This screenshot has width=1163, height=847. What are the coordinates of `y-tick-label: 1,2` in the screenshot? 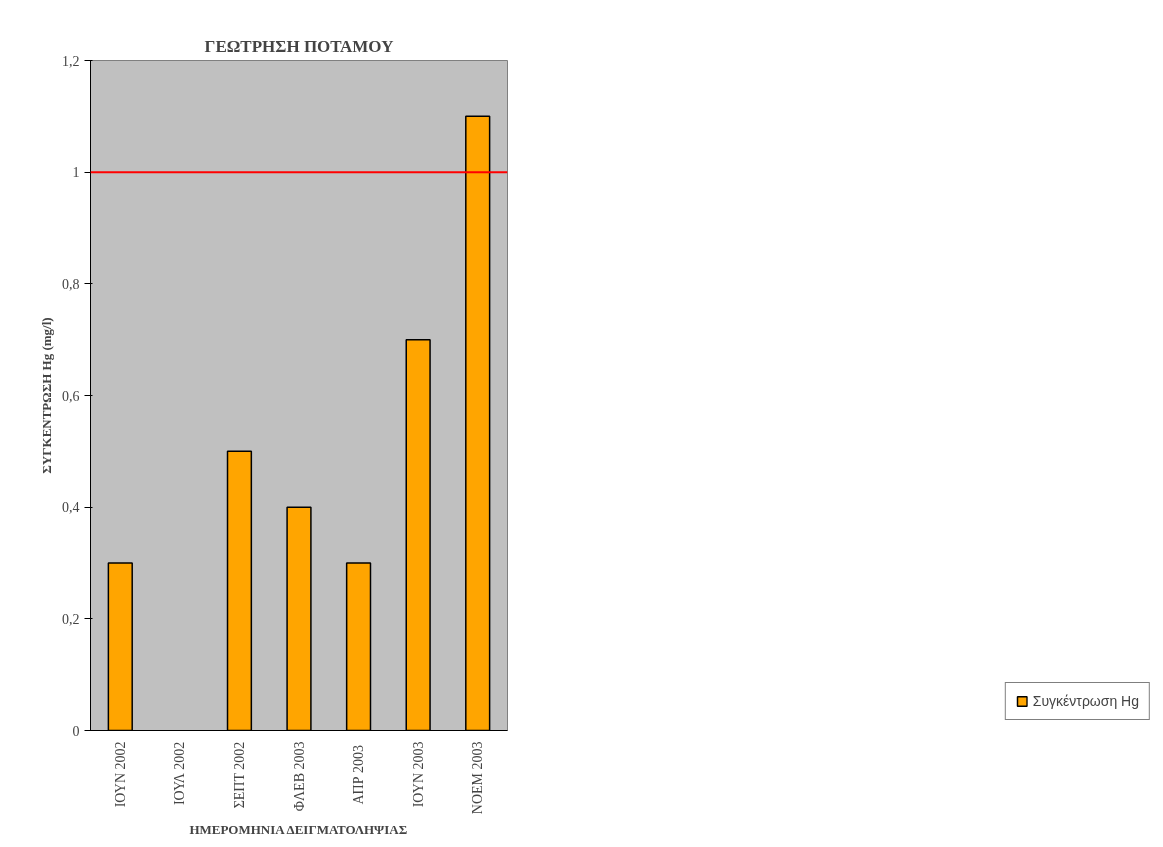 It's located at (71, 61).